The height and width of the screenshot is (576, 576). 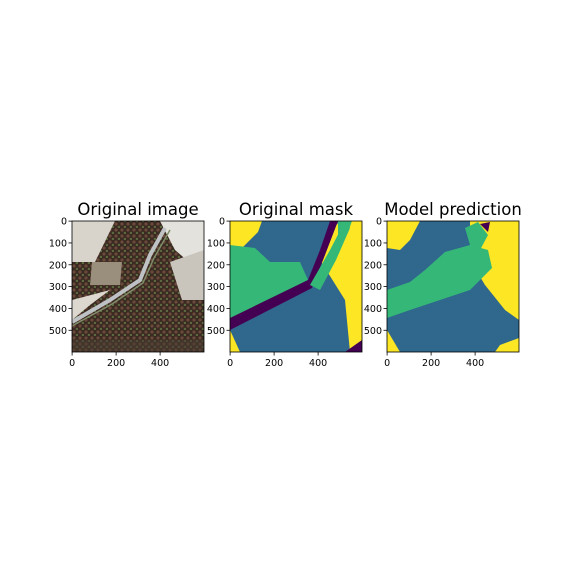 I want to click on panel-title: Original image, so click(x=137, y=209).